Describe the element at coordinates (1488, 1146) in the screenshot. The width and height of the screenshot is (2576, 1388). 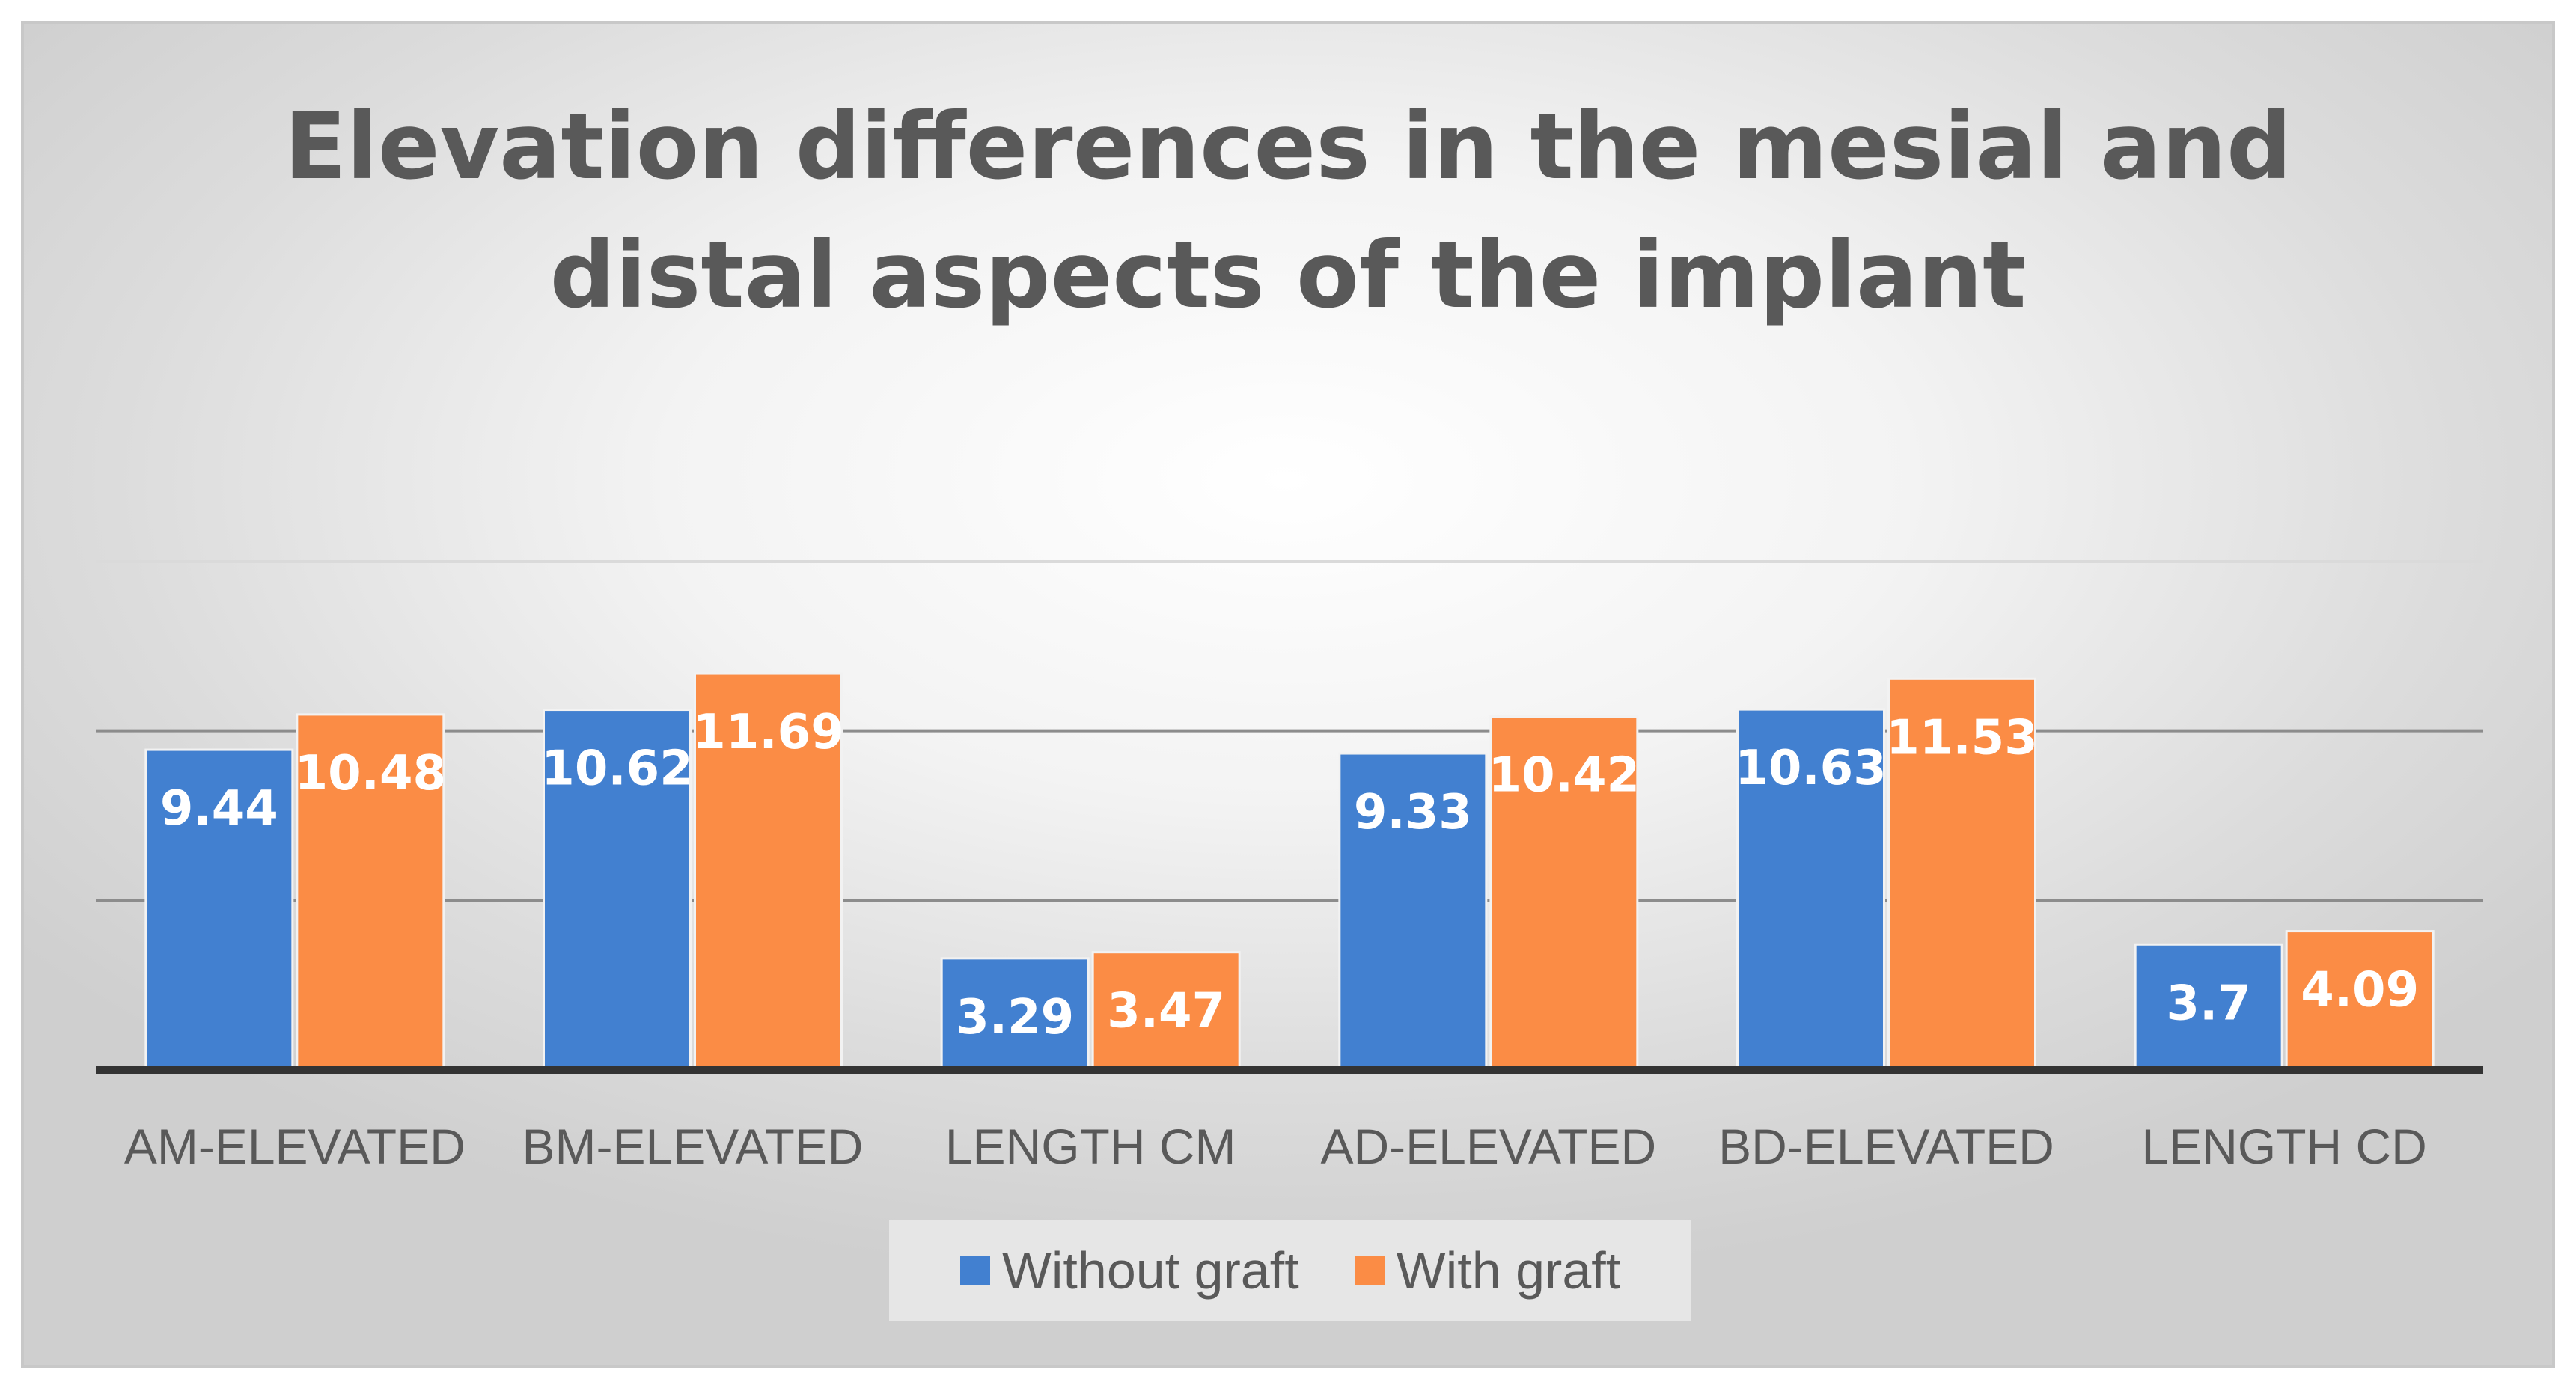
I see `x-tick-label-ad-elevated: AD-ELEVATED` at that location.